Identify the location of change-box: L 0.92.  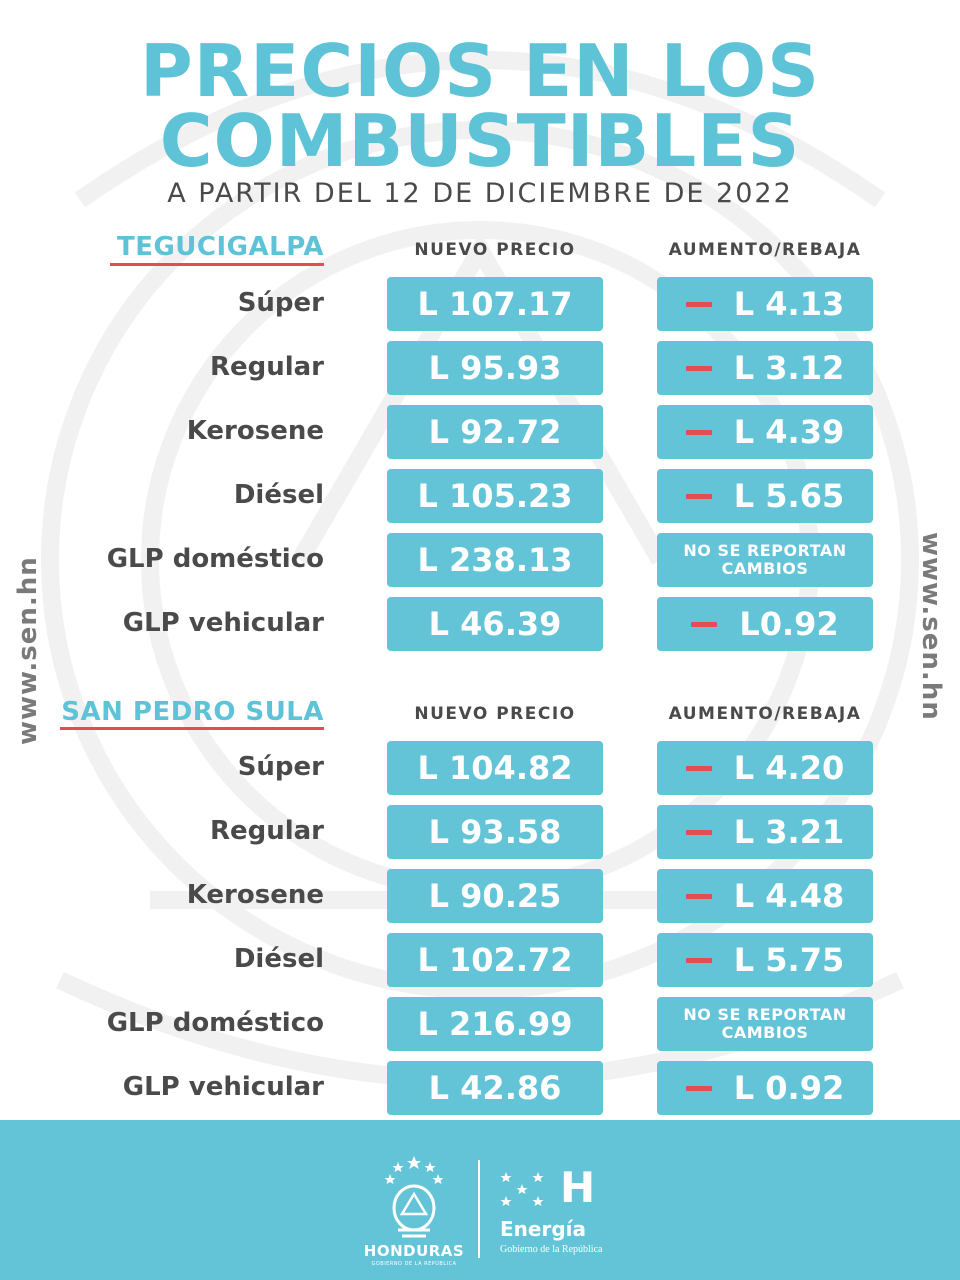
(765, 1088).